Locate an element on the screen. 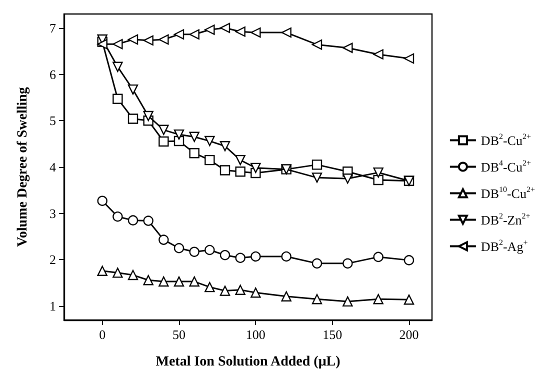 The height and width of the screenshot is (385, 550). x-axis-title: Metal Ion Solution Added (μL) is located at coordinates (248, 362).